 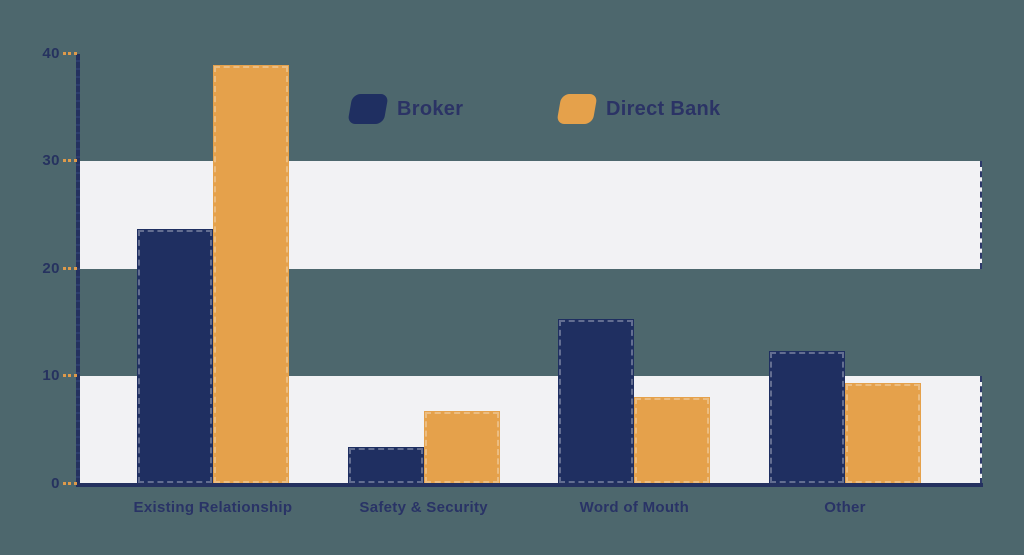 What do you see at coordinates (807, 417) in the screenshot?
I see `bar-other-broker` at bounding box center [807, 417].